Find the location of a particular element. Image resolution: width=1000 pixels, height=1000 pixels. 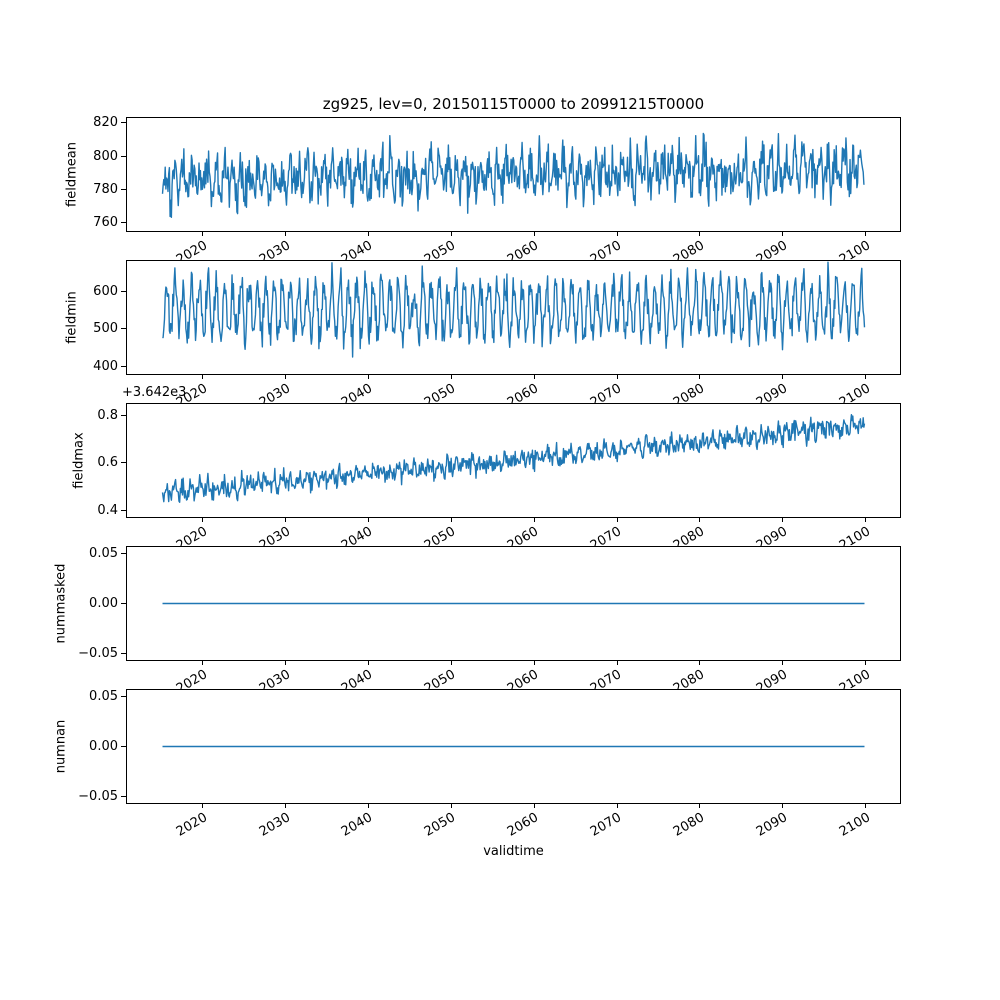

y-tick-label: 600 is located at coordinates (105, 291).